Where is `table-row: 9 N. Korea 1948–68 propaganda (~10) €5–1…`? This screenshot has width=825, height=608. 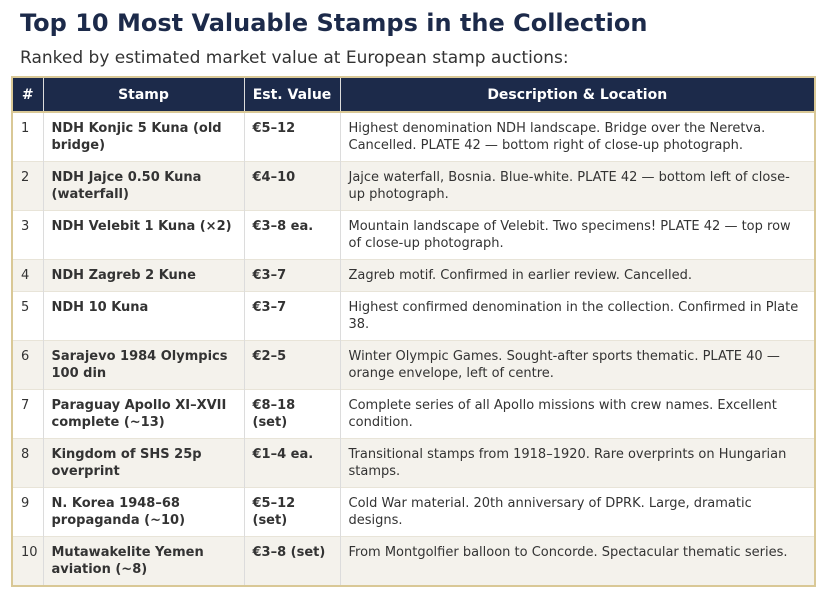
table-row: 9 N. Korea 1948–68 propaganda (~10) €5–1… is located at coordinates (414, 512).